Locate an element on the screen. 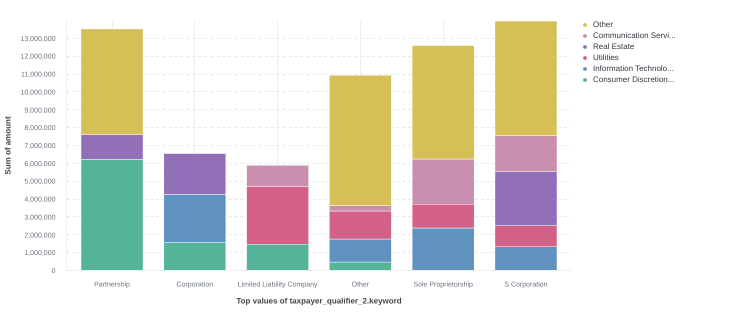 The image size is (734, 334). legend-label: Utilities is located at coordinates (606, 57).